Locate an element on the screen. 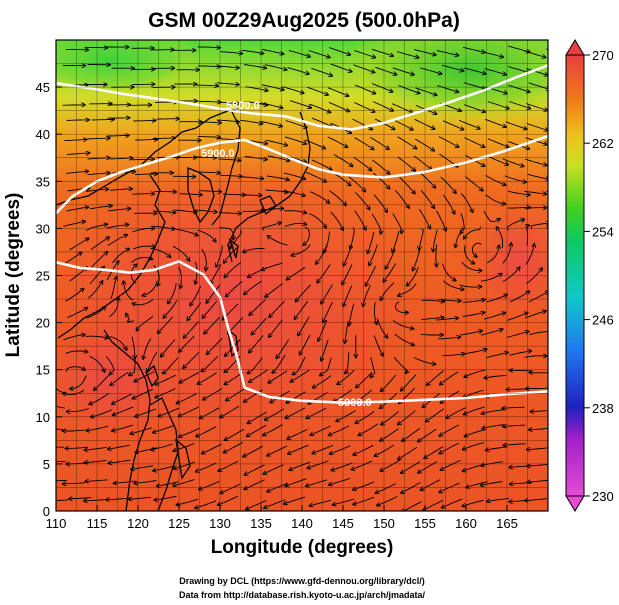 The image size is (619, 605). warm-region-east is located at coordinates (509, 260).